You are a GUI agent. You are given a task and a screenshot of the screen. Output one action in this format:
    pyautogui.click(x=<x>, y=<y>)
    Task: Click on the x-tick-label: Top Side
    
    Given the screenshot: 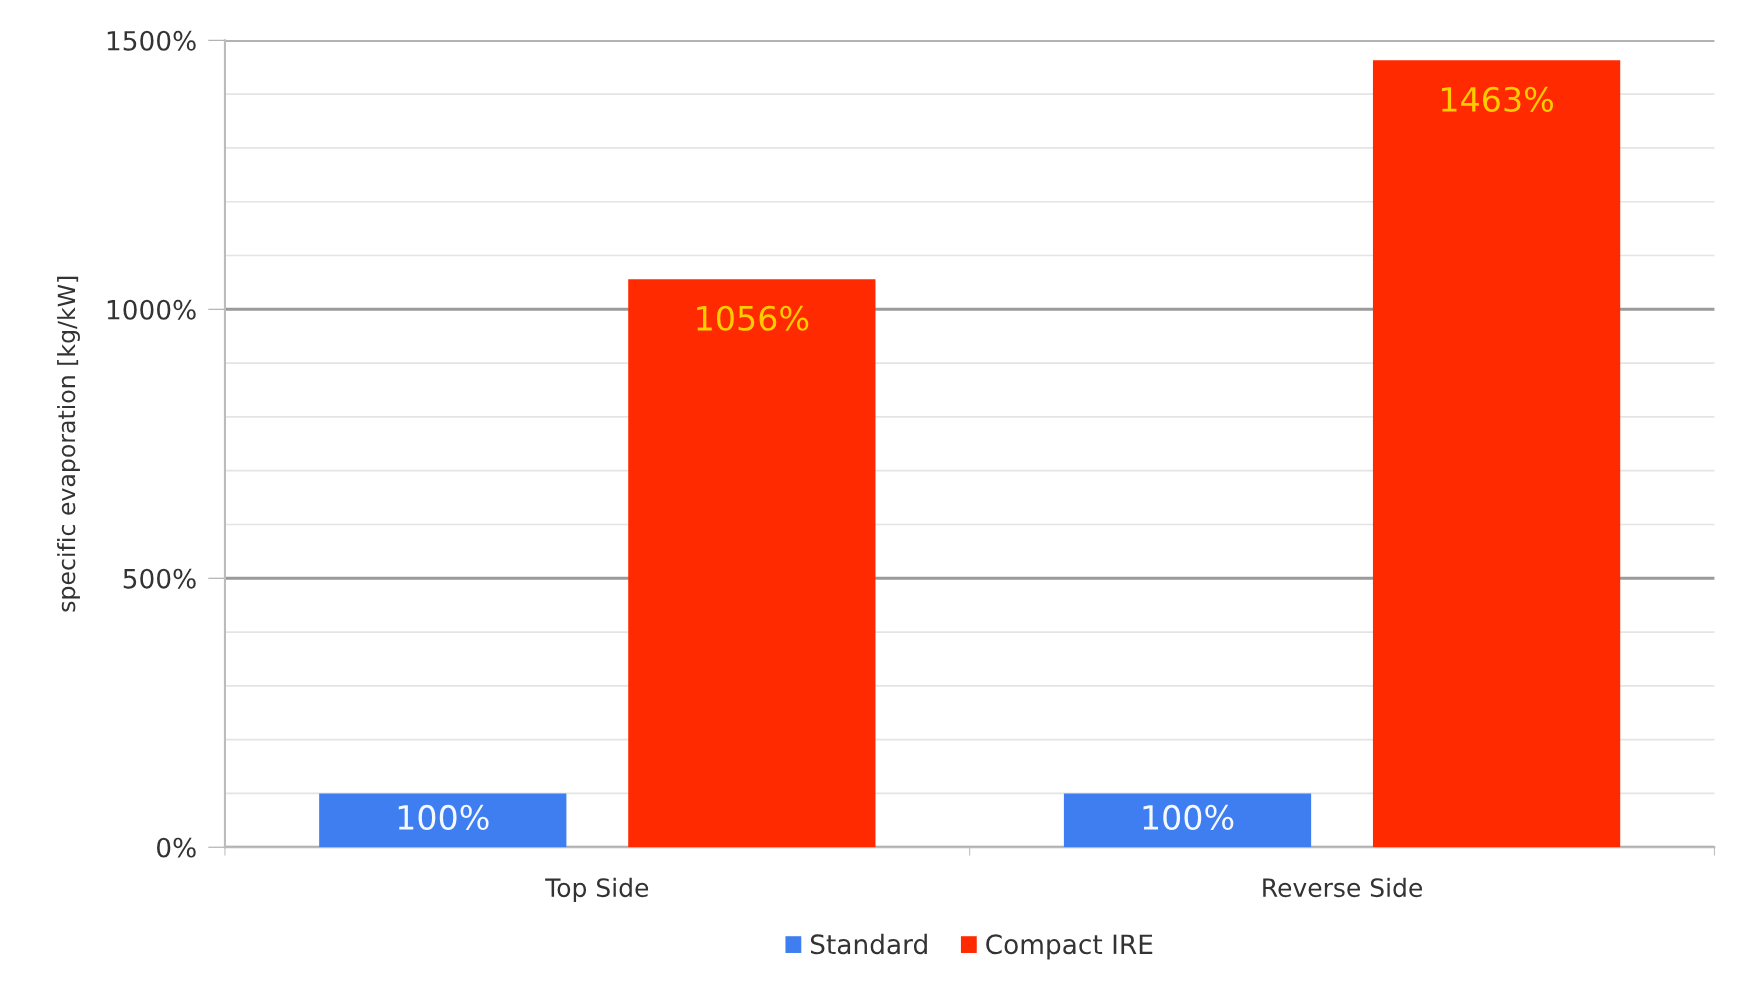 What is the action you would take?
    pyautogui.click(x=597, y=889)
    